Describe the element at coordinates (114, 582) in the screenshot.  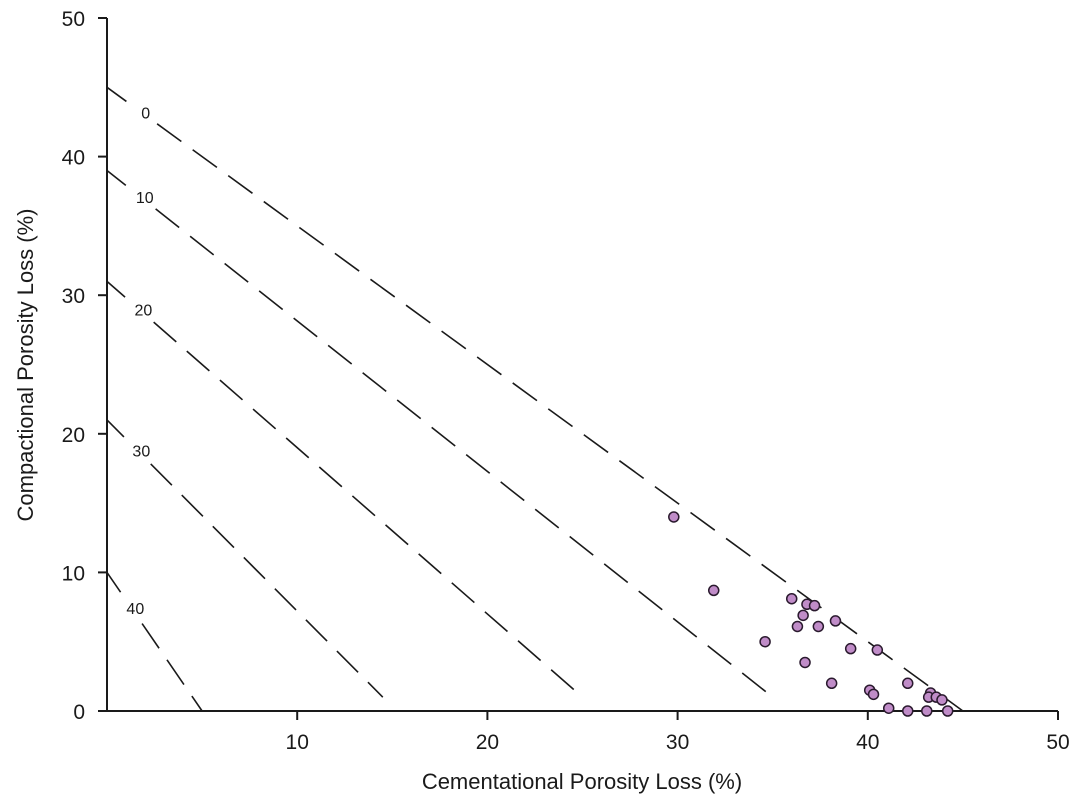
I see `iso-line-40-lead` at that location.